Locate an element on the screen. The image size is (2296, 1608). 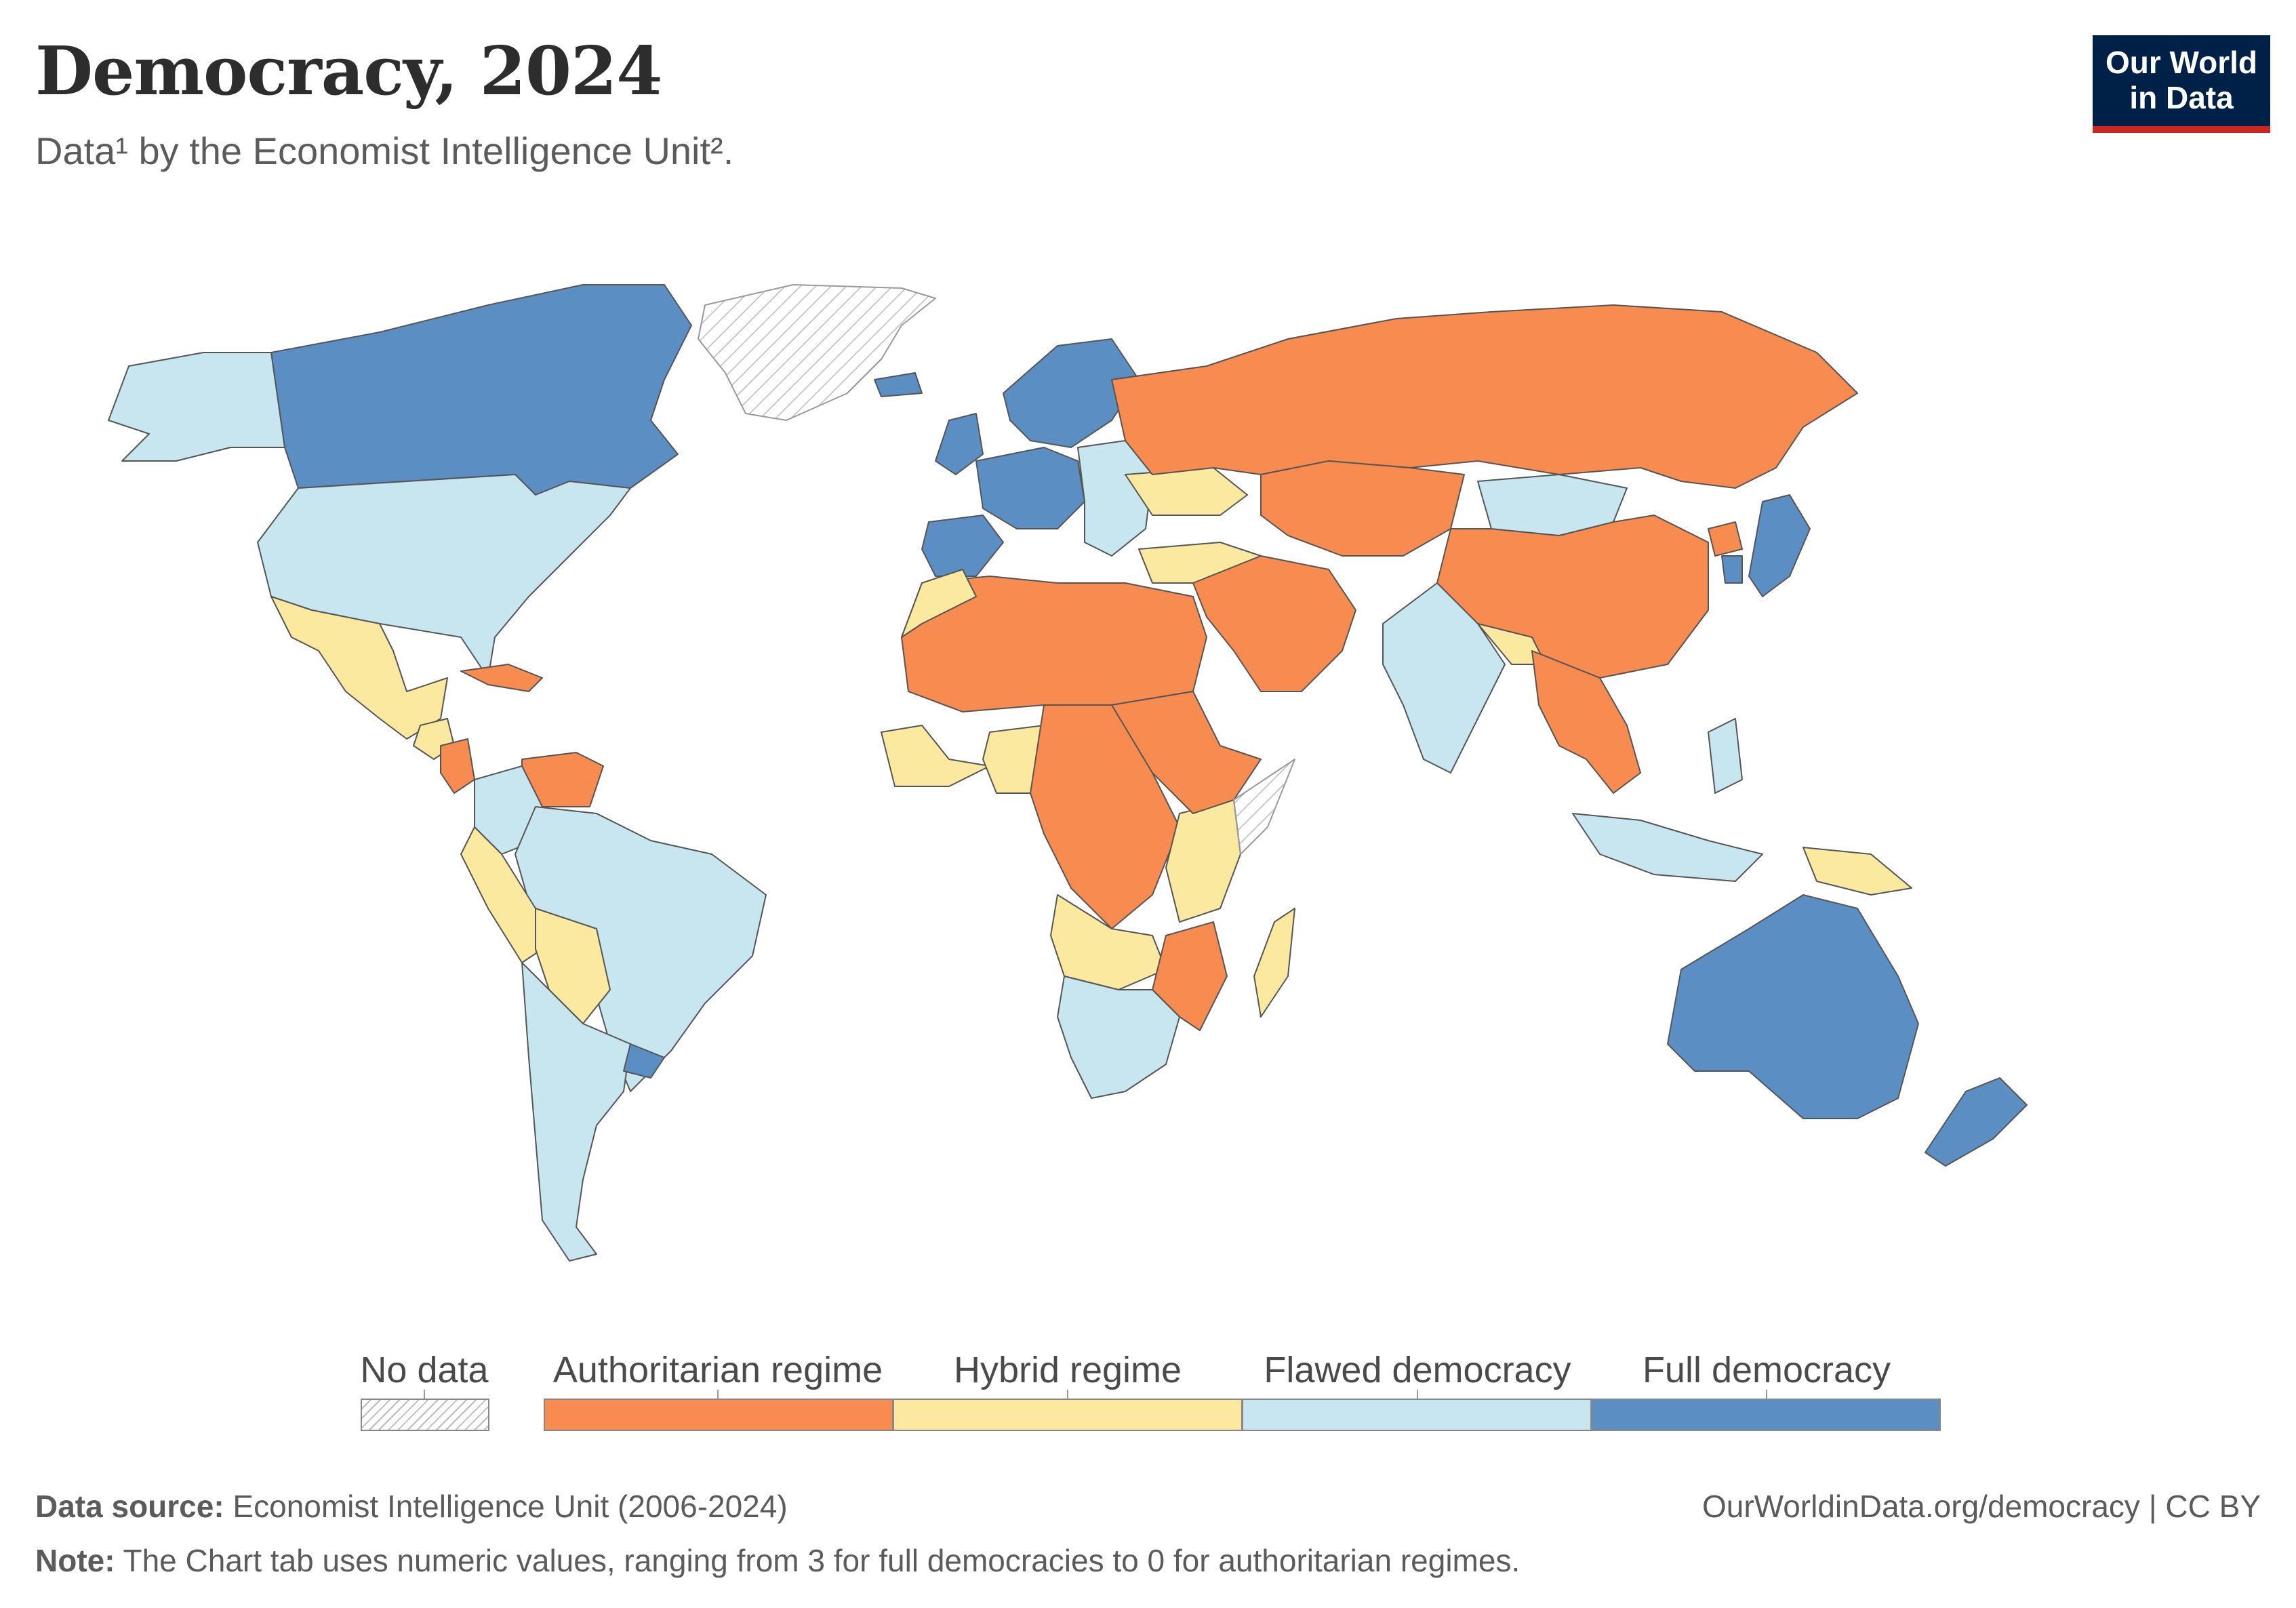
legend-label-no-data: No data is located at coordinates (424, 1370).